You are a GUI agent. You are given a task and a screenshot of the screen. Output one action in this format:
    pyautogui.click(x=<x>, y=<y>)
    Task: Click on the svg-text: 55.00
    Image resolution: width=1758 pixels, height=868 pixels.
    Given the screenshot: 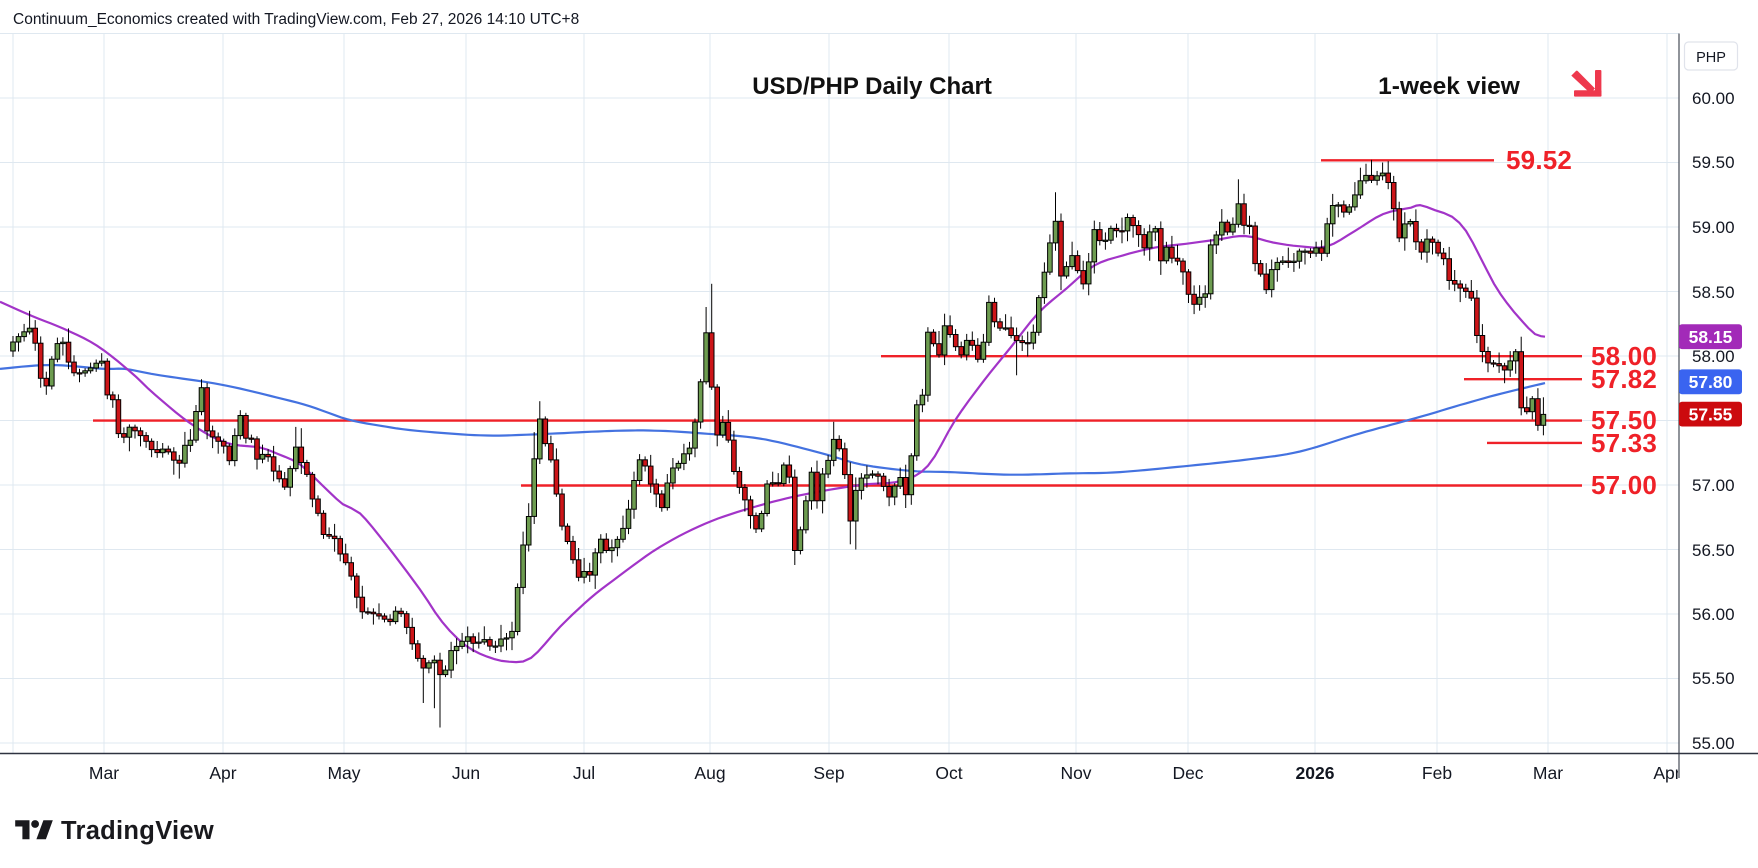 What is the action you would take?
    pyautogui.click(x=1713, y=743)
    